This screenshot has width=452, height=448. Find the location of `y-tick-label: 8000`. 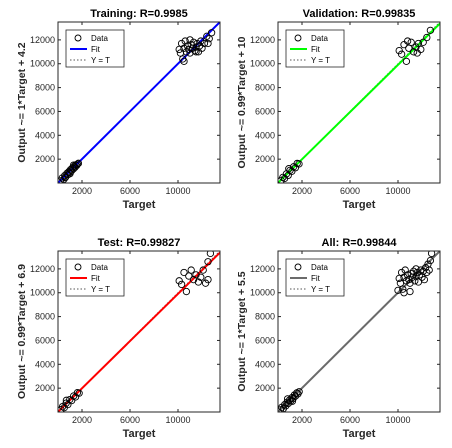

y-tick-label: 8000 is located at coordinates (45, 88).